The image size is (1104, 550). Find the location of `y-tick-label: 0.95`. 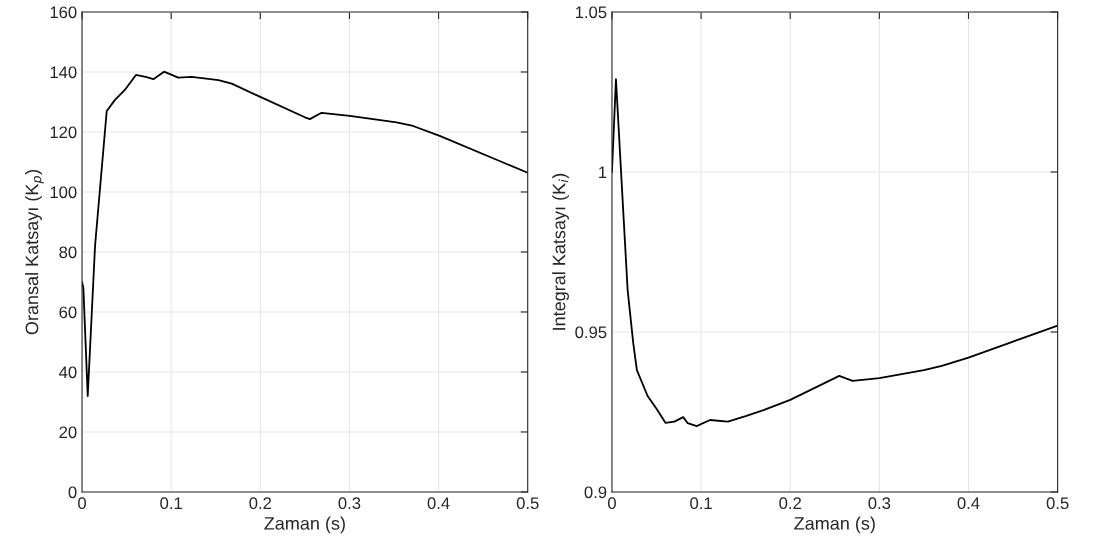

y-tick-label: 0.95 is located at coordinates (591, 332).